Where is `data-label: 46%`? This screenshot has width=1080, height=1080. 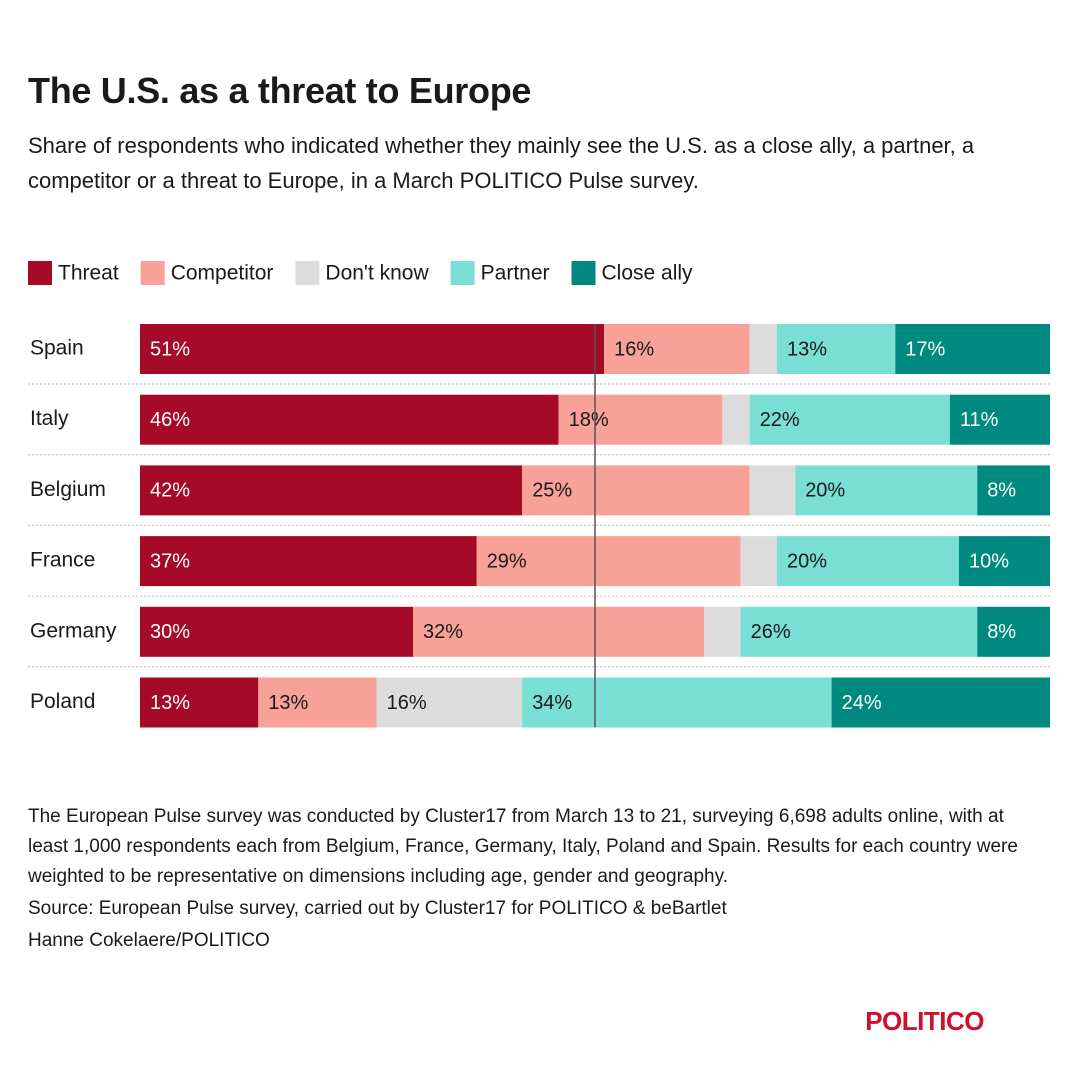 data-label: 46% is located at coordinates (170, 420).